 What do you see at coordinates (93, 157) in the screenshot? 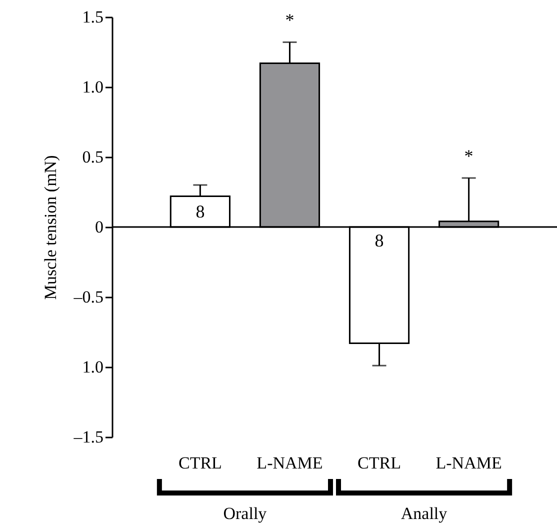
I see `y-tick-label: 0.5` at bounding box center [93, 157].